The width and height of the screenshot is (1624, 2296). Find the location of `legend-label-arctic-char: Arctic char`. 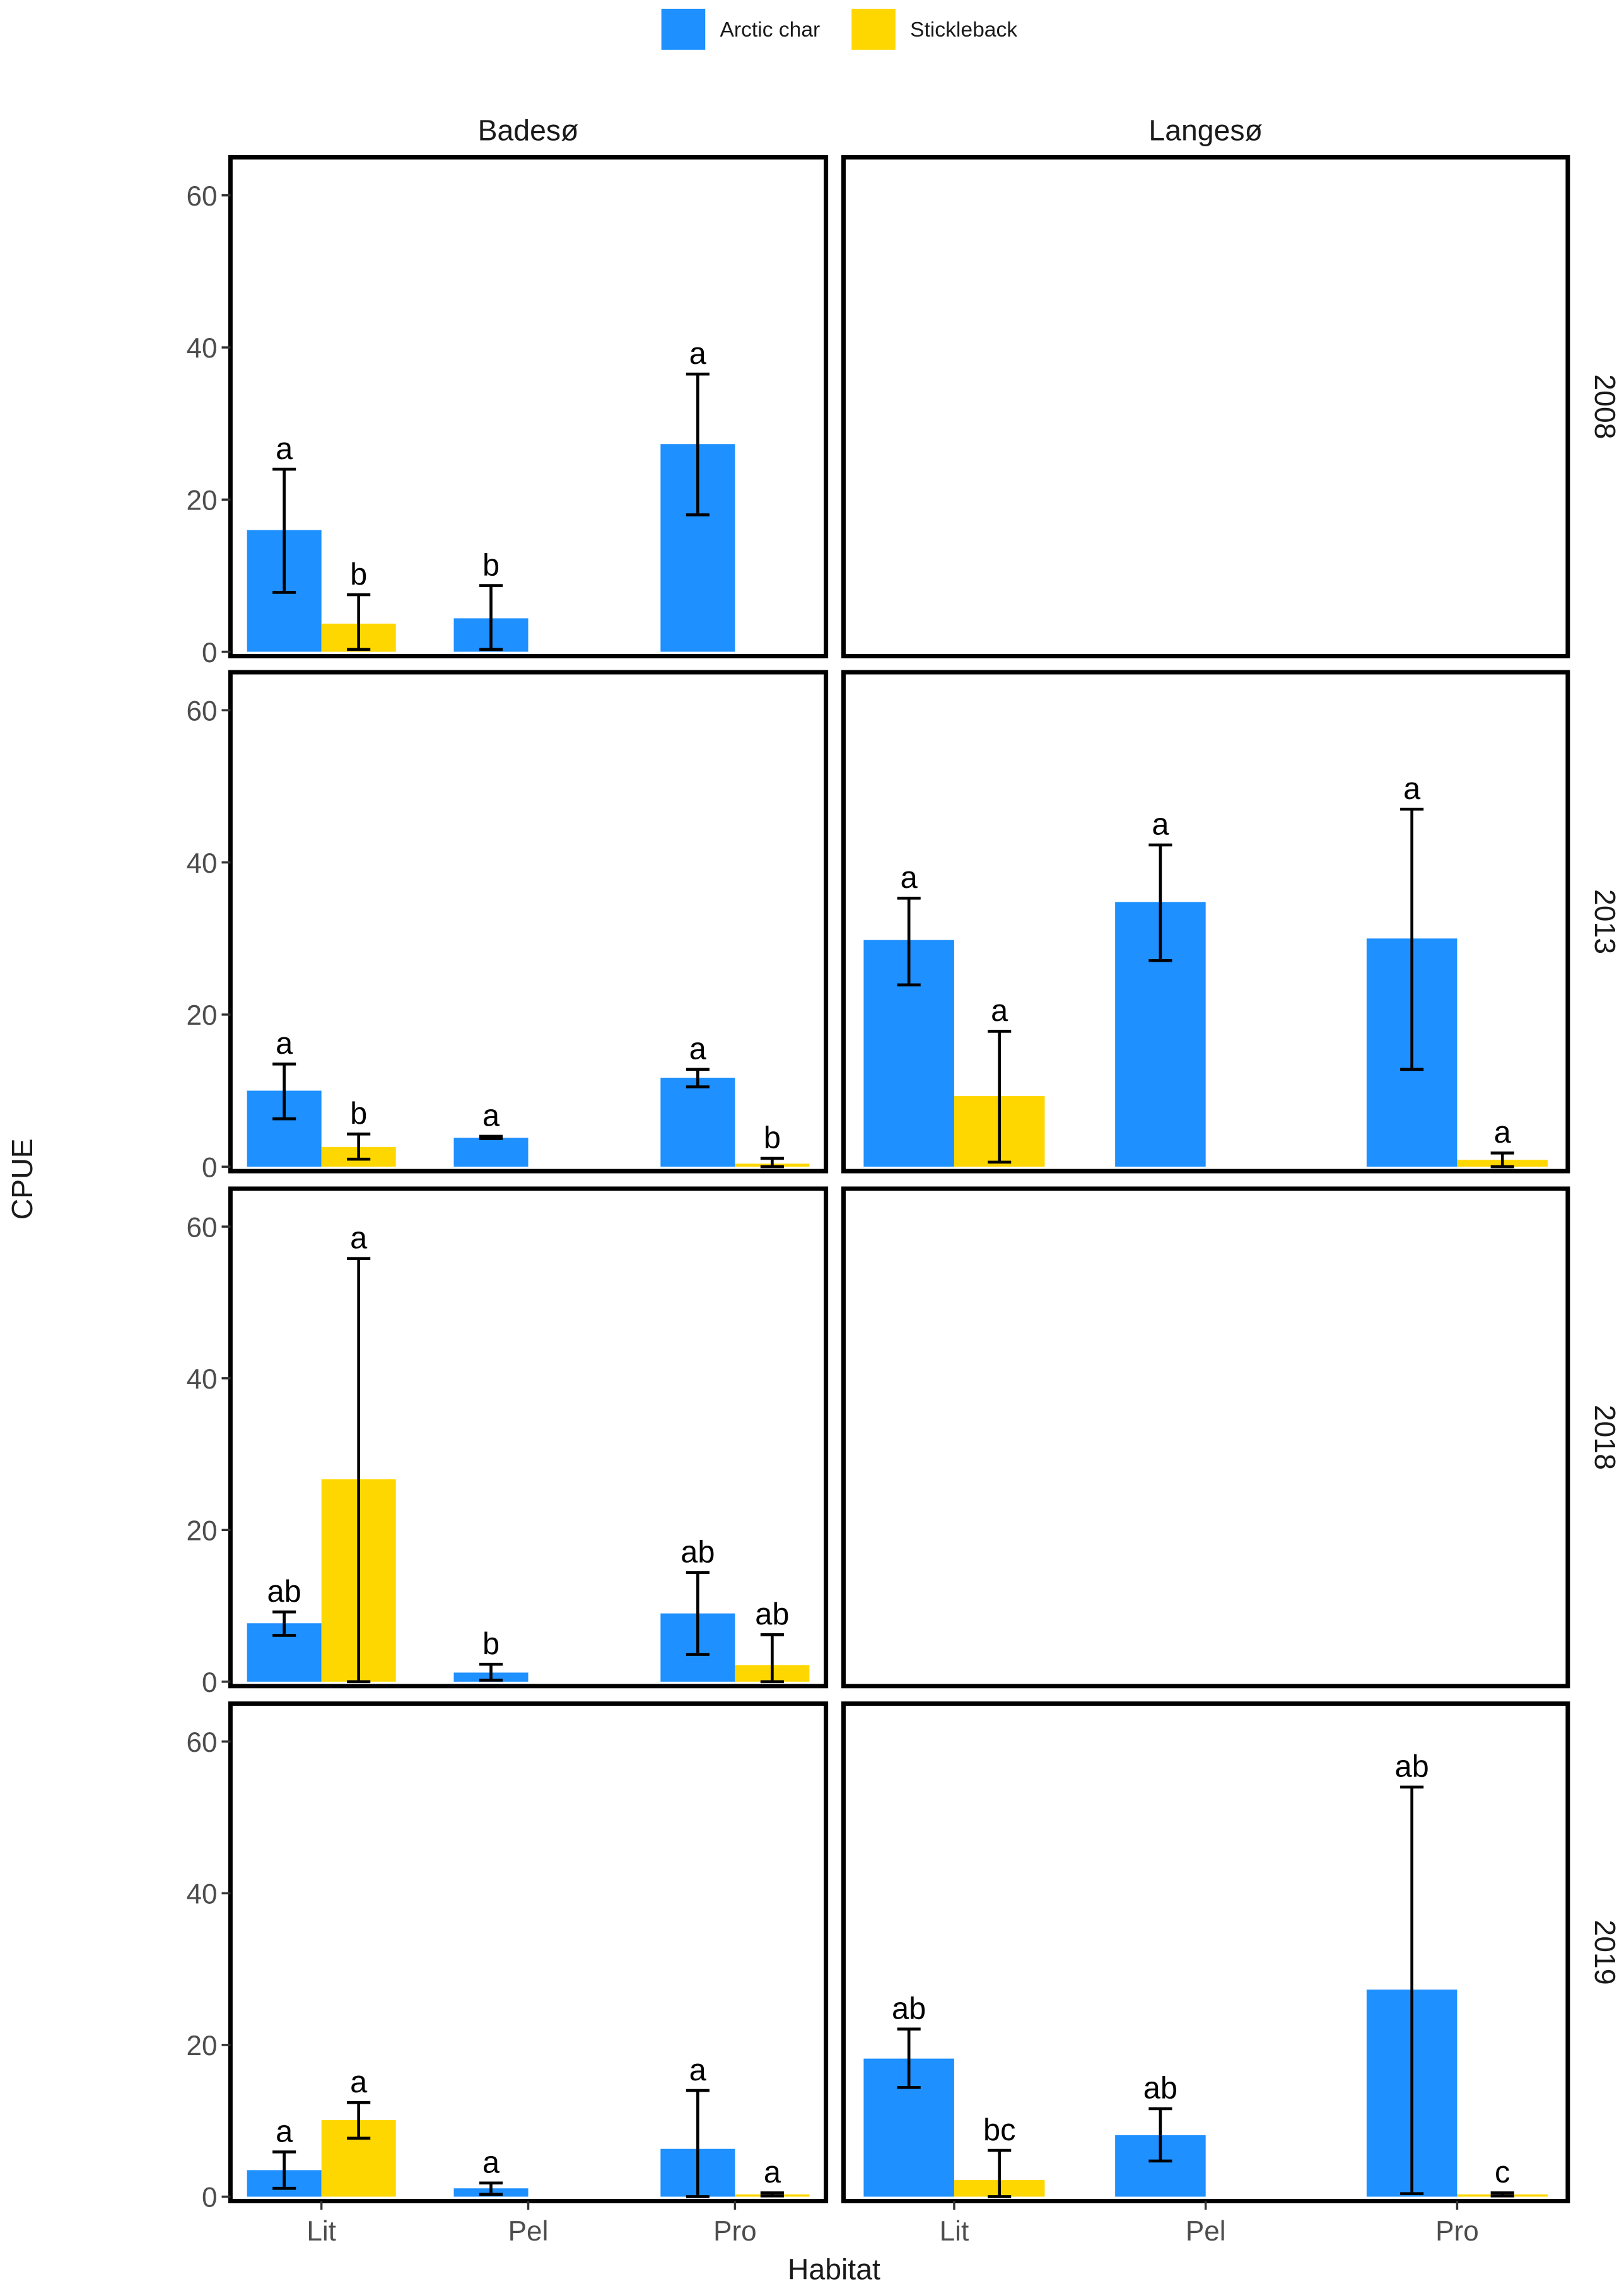

legend-label-arctic-char: Arctic char is located at coordinates (770, 30).